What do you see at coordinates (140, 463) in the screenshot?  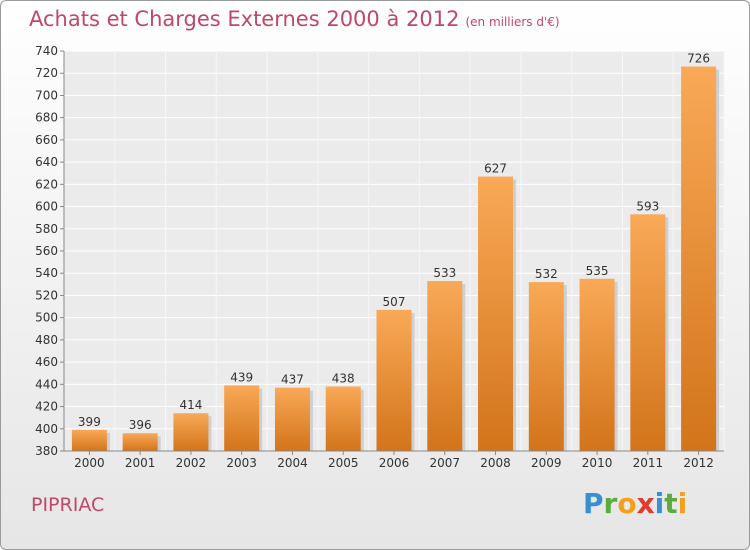 I see `x-tick-label: 2001` at bounding box center [140, 463].